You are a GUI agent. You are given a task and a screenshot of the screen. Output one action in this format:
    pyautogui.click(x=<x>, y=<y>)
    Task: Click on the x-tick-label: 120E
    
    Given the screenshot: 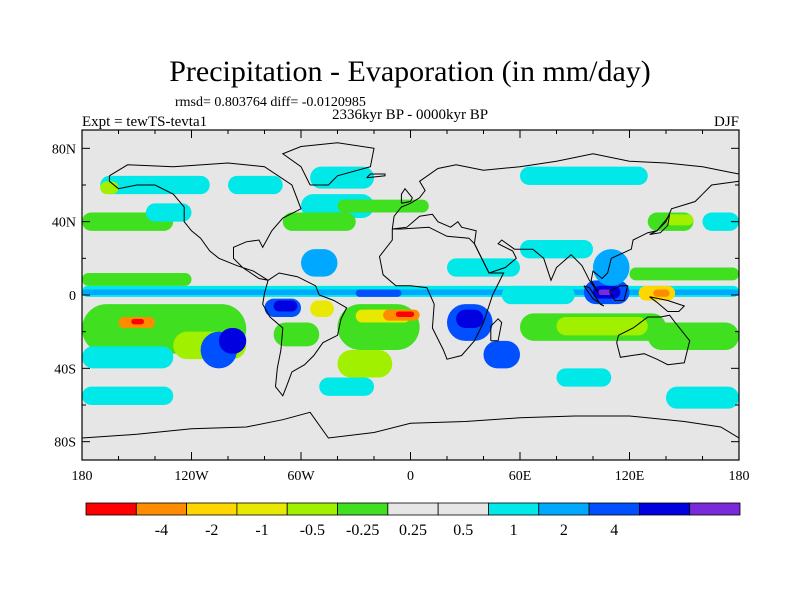 What is the action you would take?
    pyautogui.click(x=630, y=476)
    